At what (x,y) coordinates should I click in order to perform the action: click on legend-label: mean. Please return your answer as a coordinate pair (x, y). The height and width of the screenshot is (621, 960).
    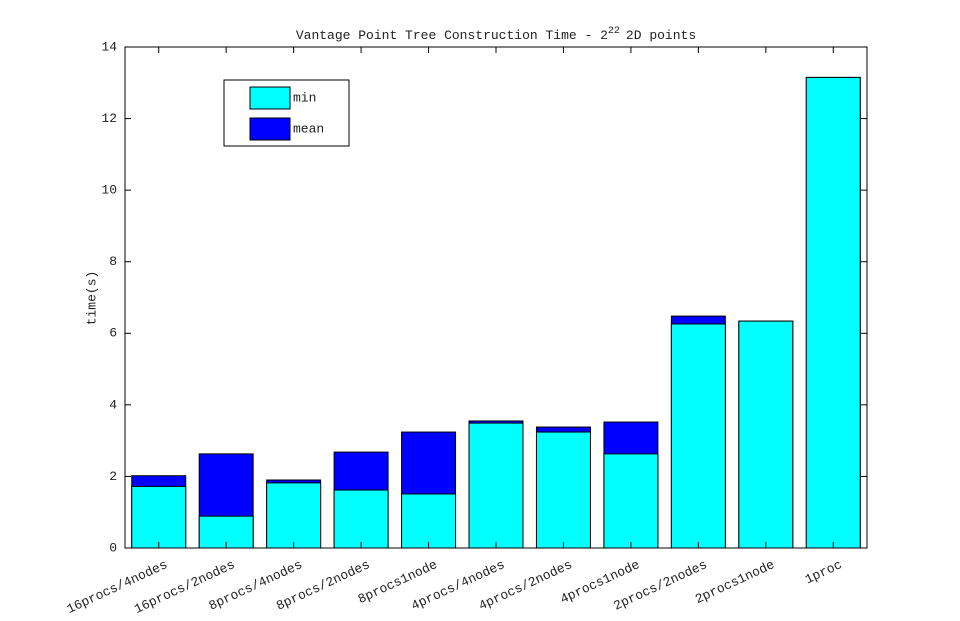
    Looking at the image, I should click on (308, 128).